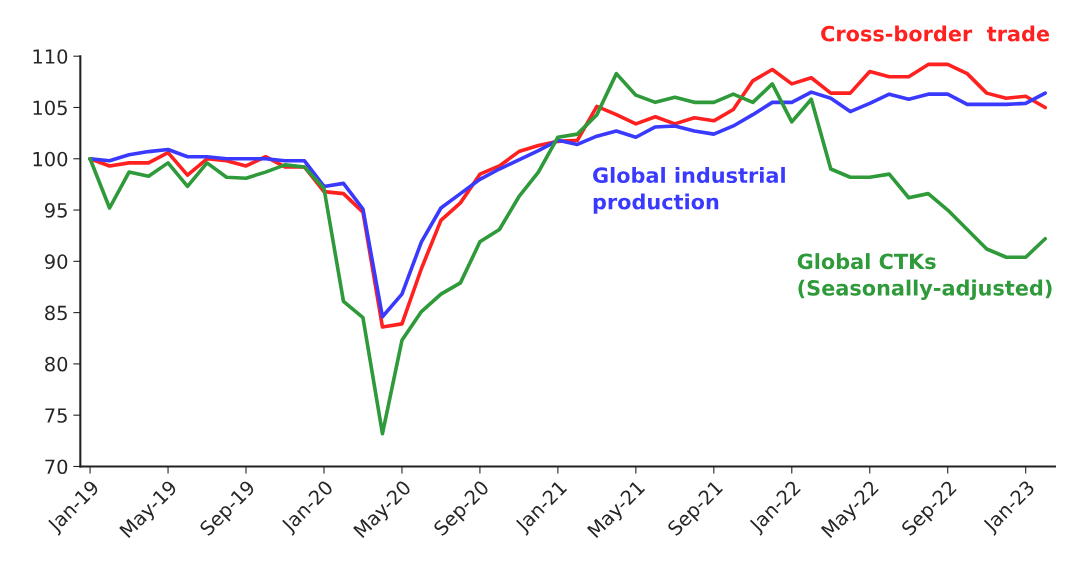 This screenshot has width=1071, height=562. I want to click on y-tick-label: 95, so click(56, 210).